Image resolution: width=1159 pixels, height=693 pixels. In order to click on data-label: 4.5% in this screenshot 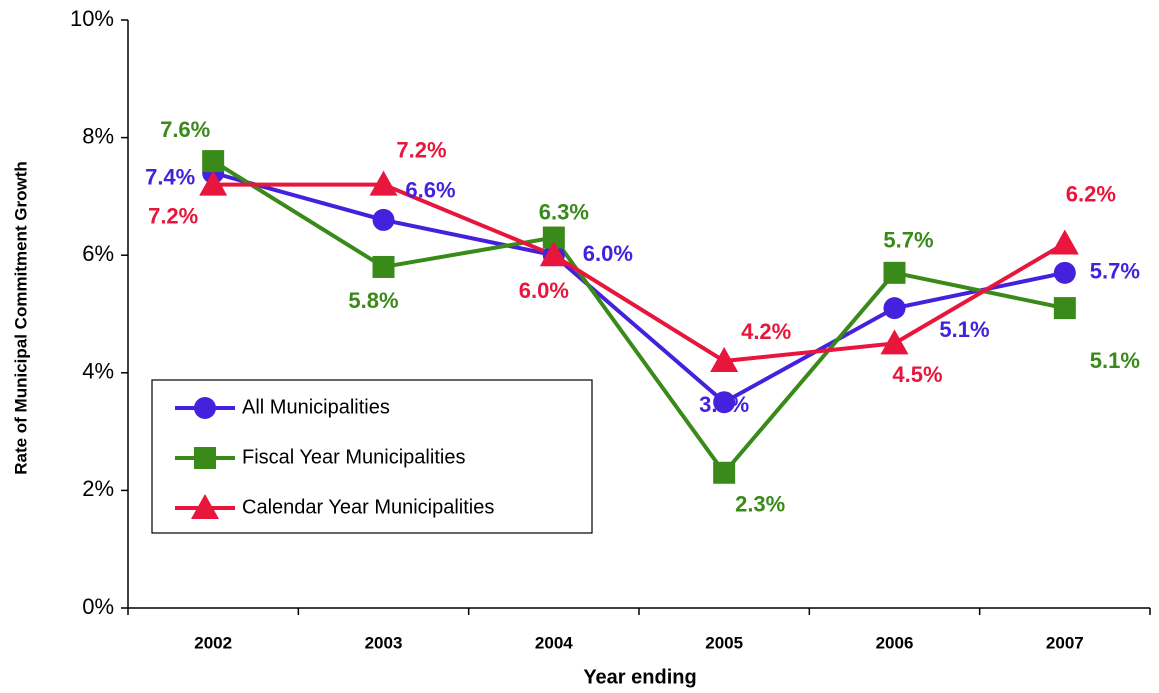, I will do `click(917, 374)`.